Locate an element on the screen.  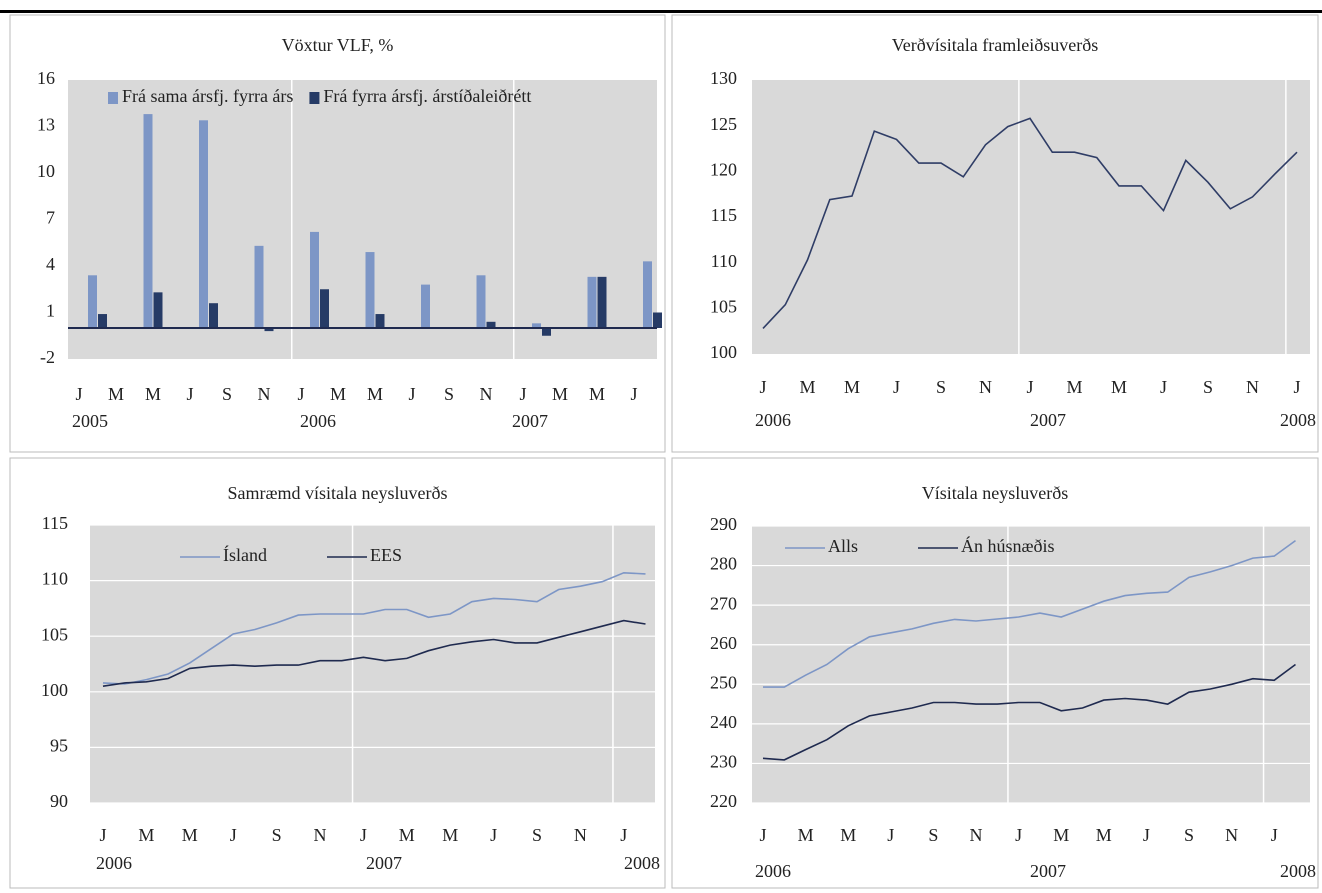
y-tick-label: 270 is located at coordinates (723, 603).